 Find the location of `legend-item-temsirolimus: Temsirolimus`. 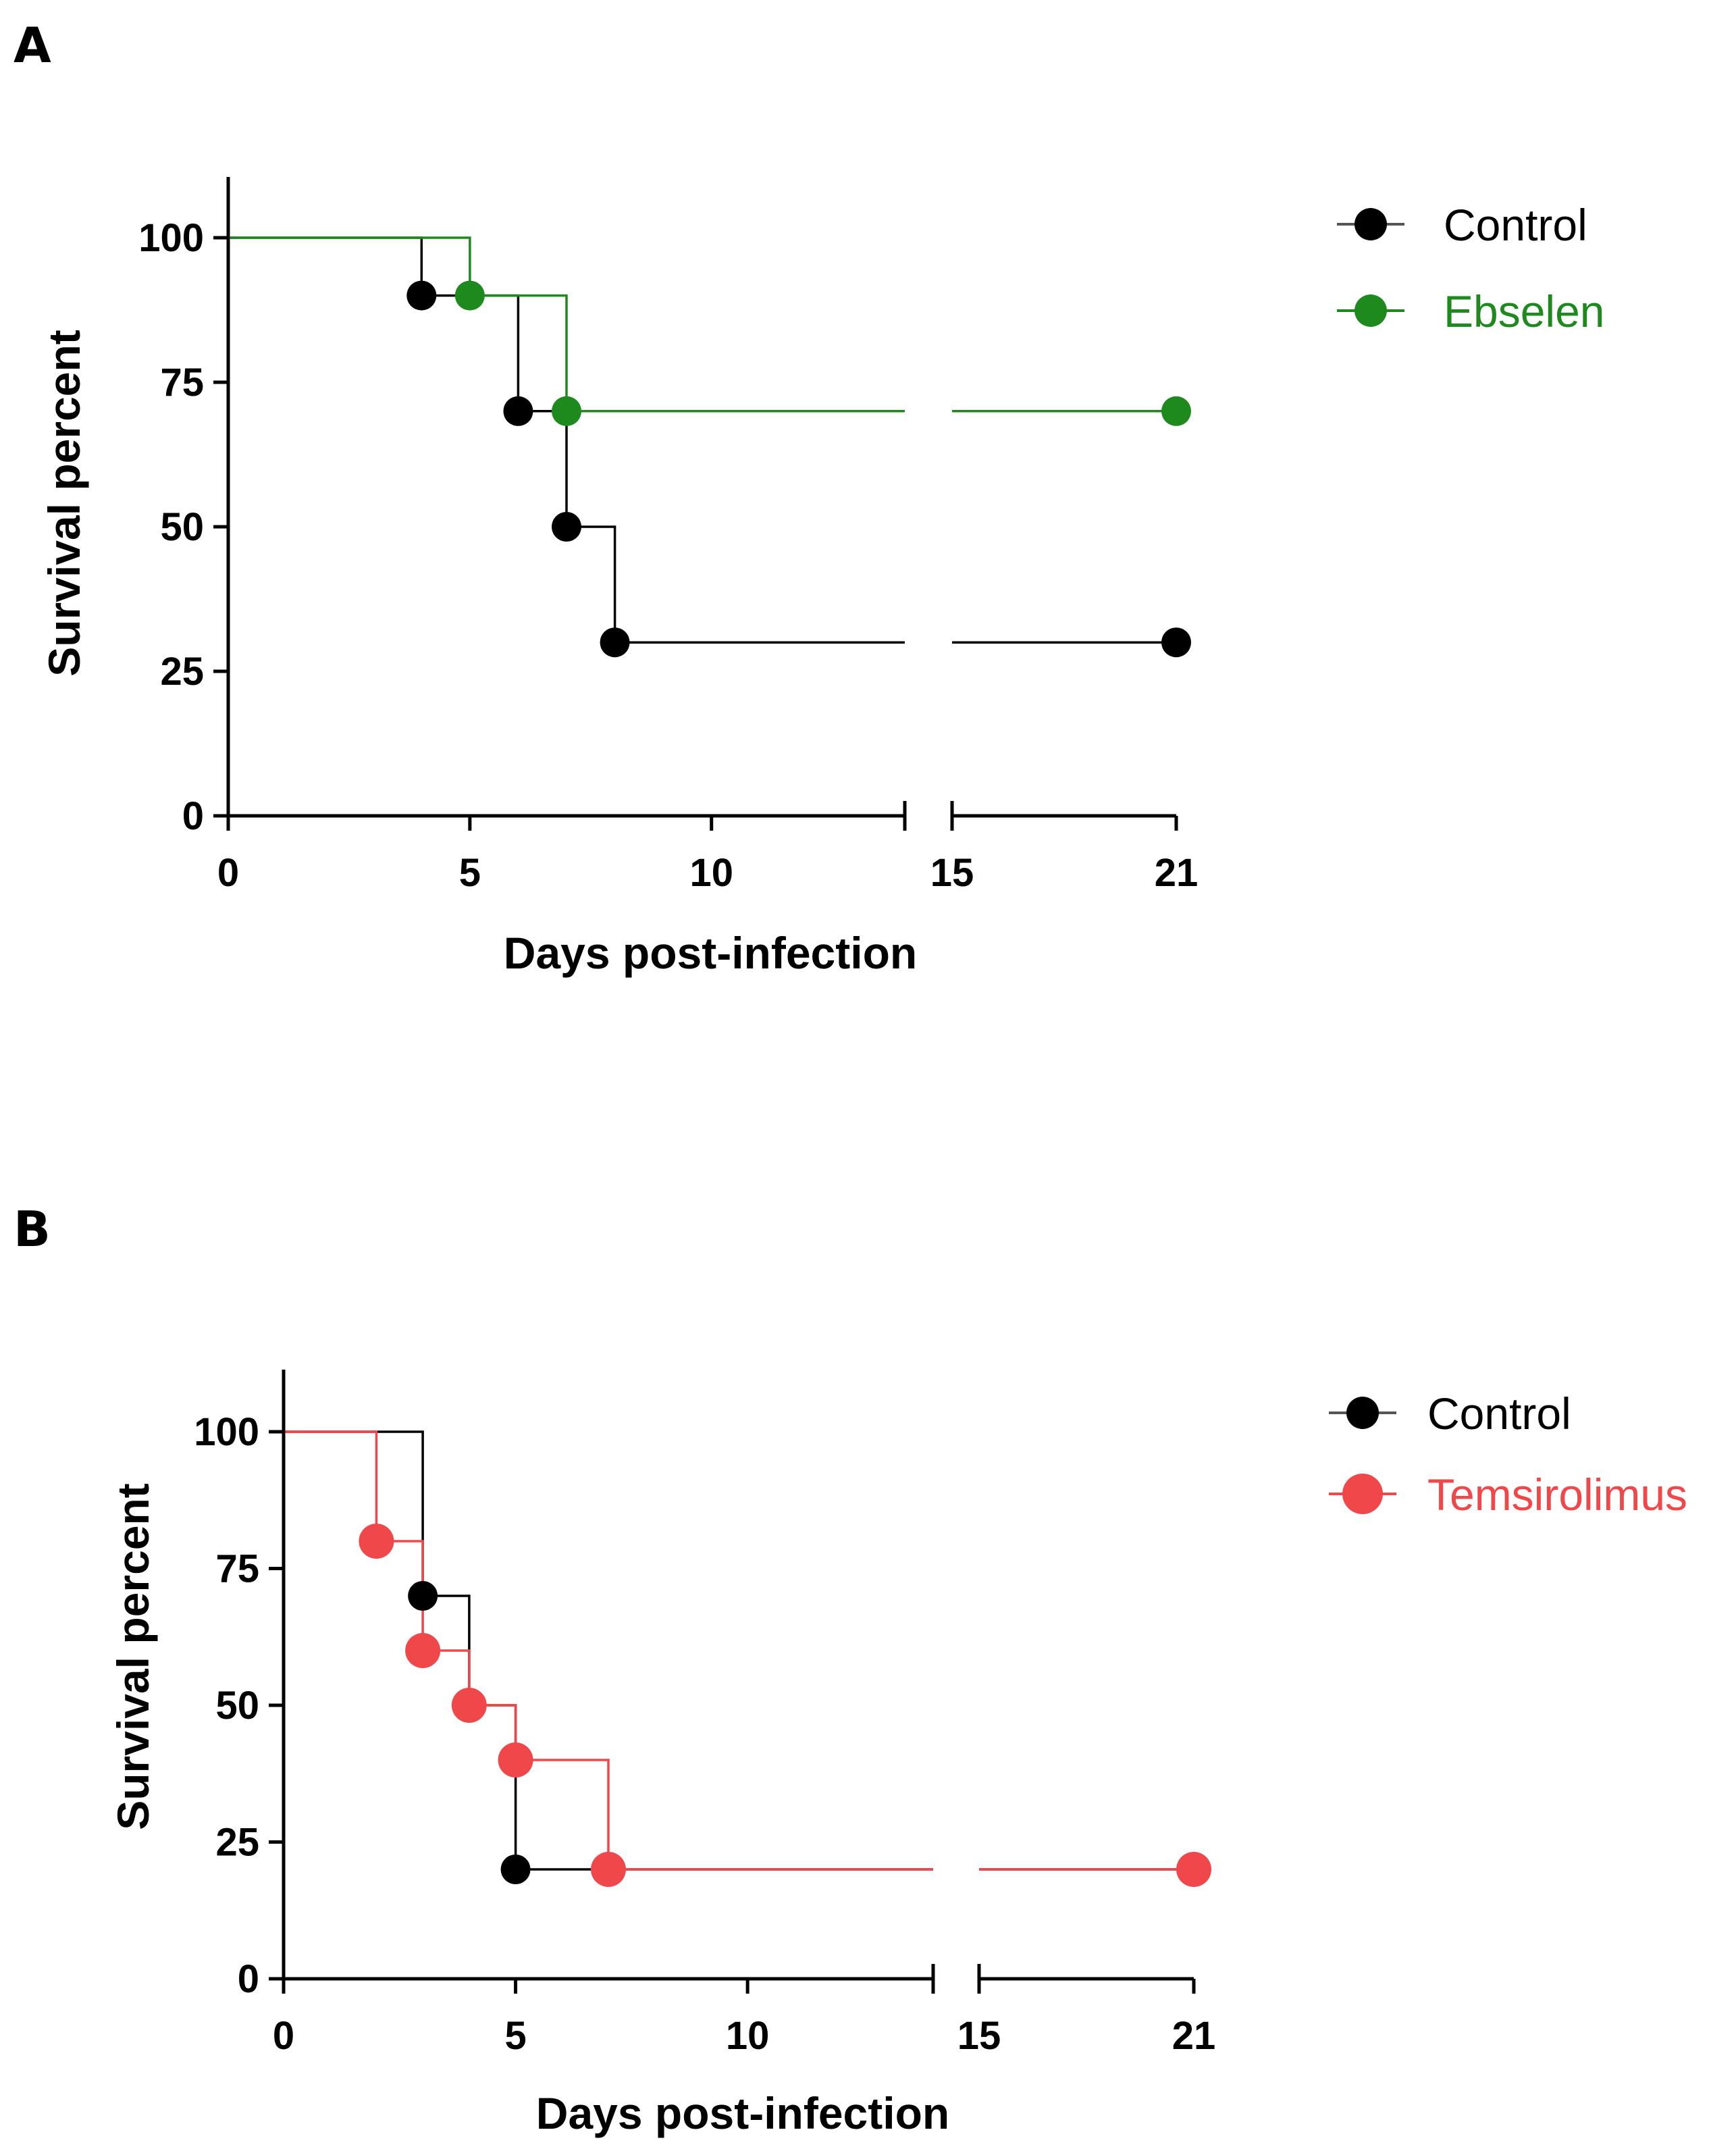

legend-item-temsirolimus: Temsirolimus is located at coordinates (1508, 1495).